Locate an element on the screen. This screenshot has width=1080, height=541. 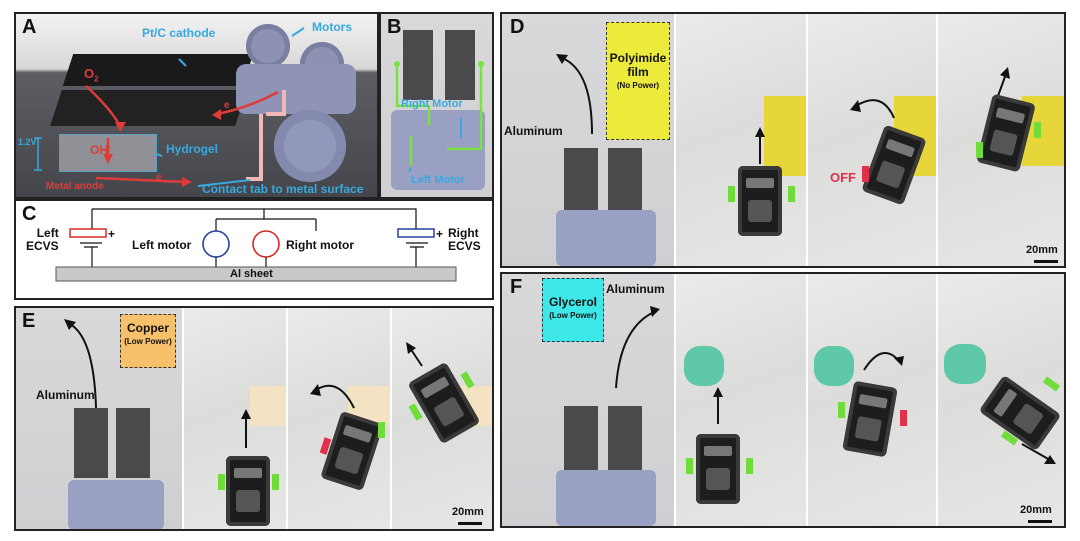
motor-wiring is located at coordinates (439, 117).